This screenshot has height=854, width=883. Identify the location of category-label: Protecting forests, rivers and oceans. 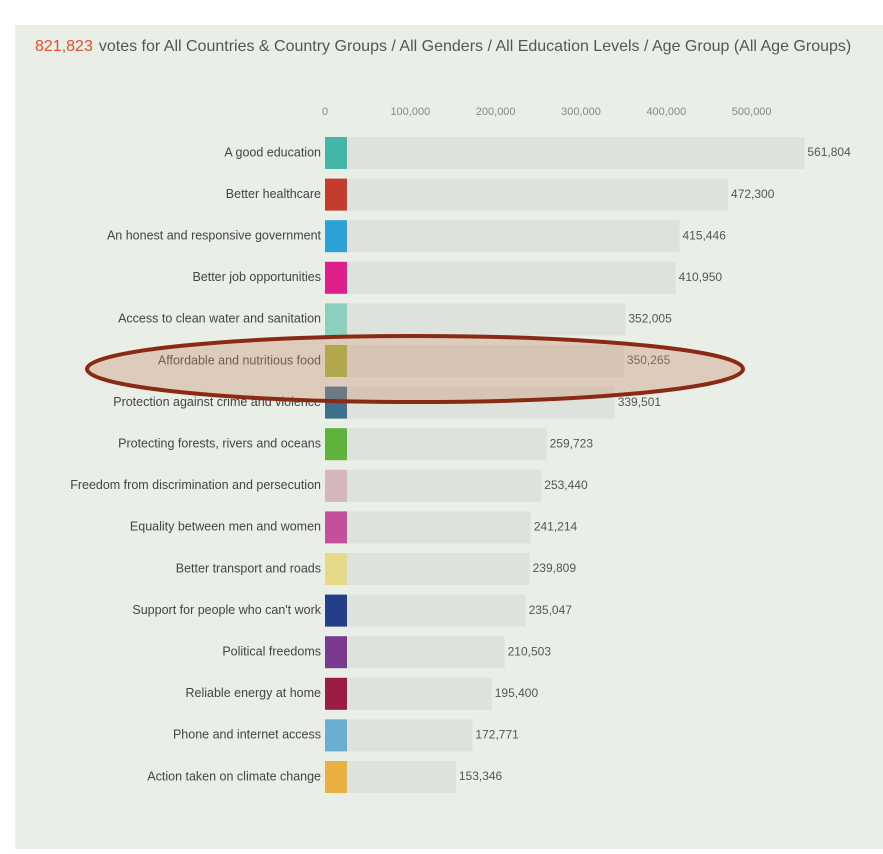
(219, 443).